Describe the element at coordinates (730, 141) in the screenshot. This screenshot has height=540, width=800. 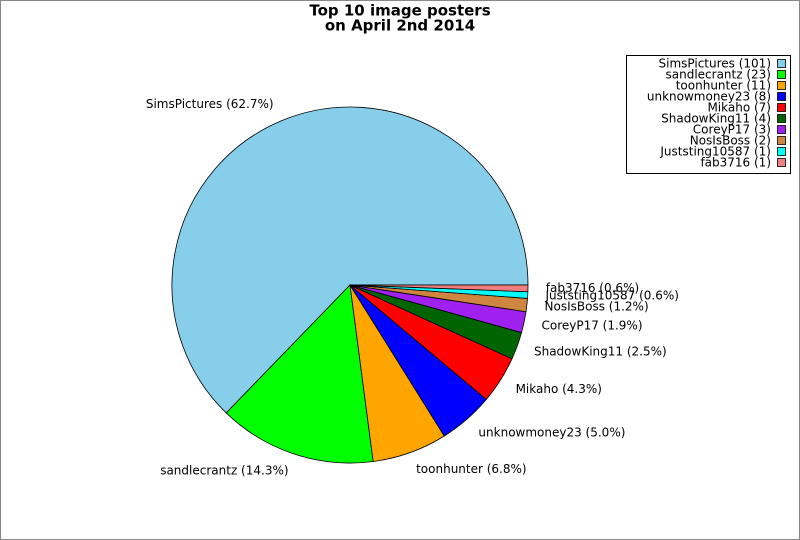
I see `legend-label: NosIsBoss (2)` at that location.